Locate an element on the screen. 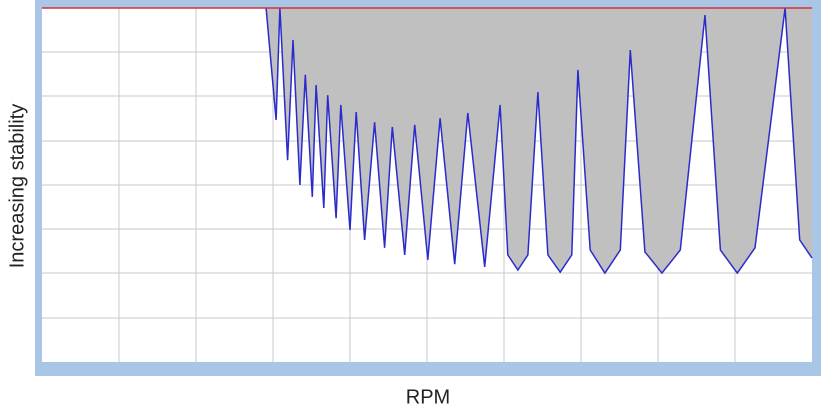 This screenshot has height=419, width=838. x-axis-label: RPM is located at coordinates (428, 397).